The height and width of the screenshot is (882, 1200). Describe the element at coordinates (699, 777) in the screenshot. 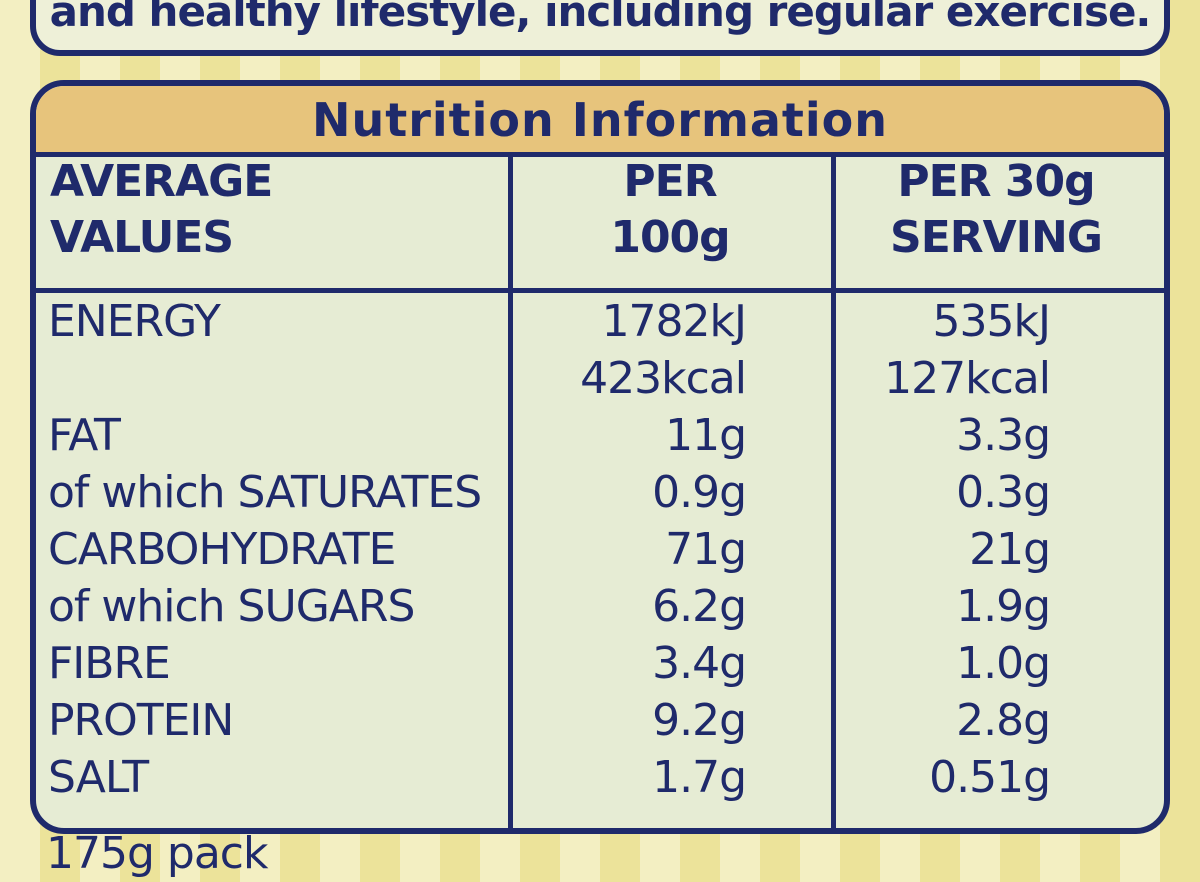

I see `value-cell: 1.7g` at that location.